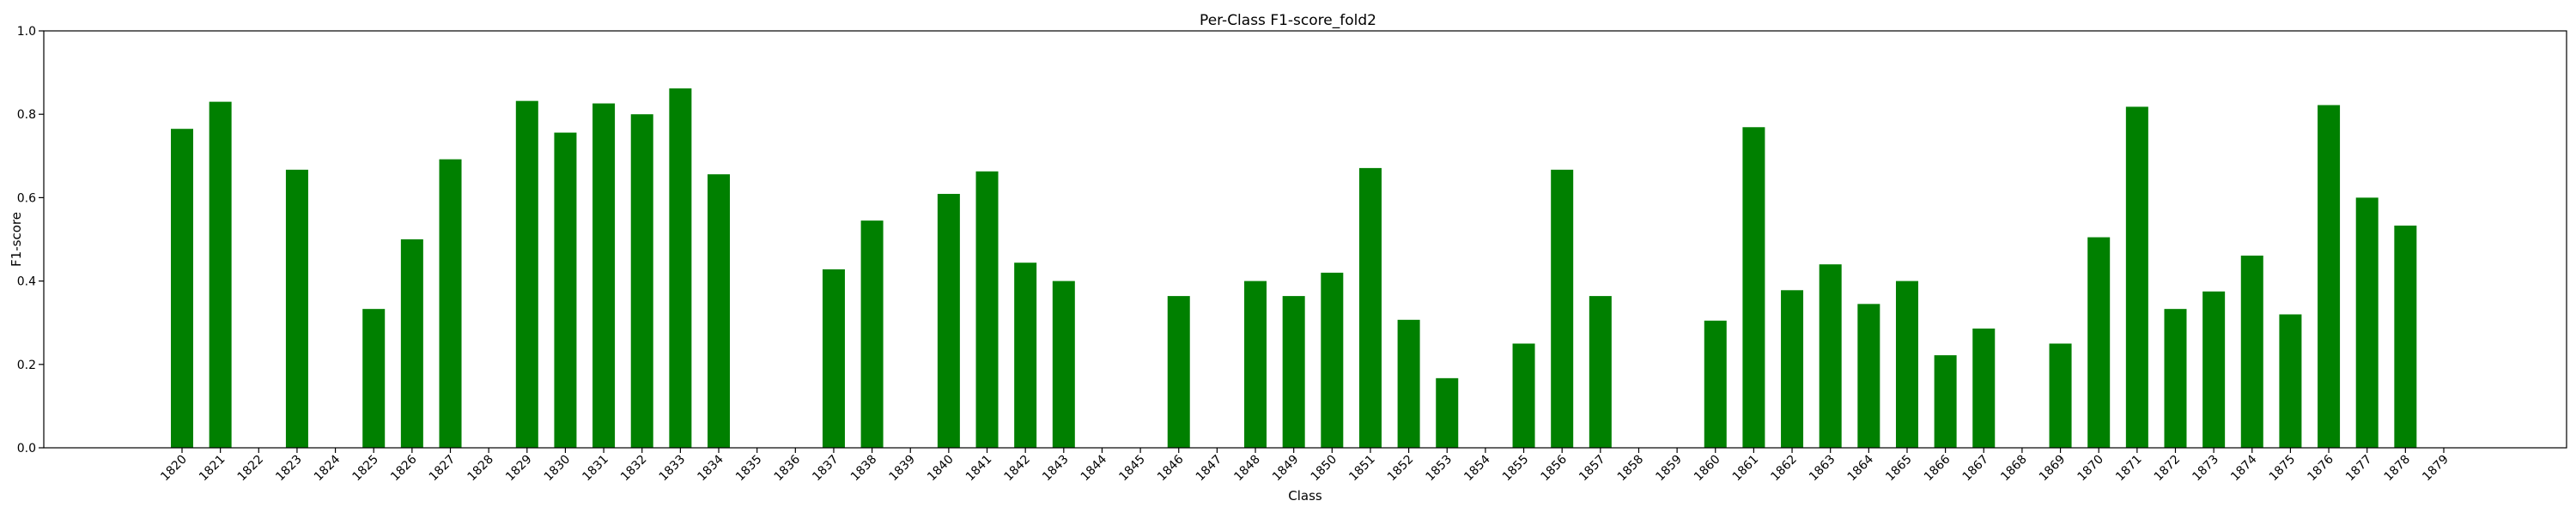 The image size is (2576, 519). What do you see at coordinates (1401, 469) in the screenshot?
I see `x-tick-label: 1852` at bounding box center [1401, 469].